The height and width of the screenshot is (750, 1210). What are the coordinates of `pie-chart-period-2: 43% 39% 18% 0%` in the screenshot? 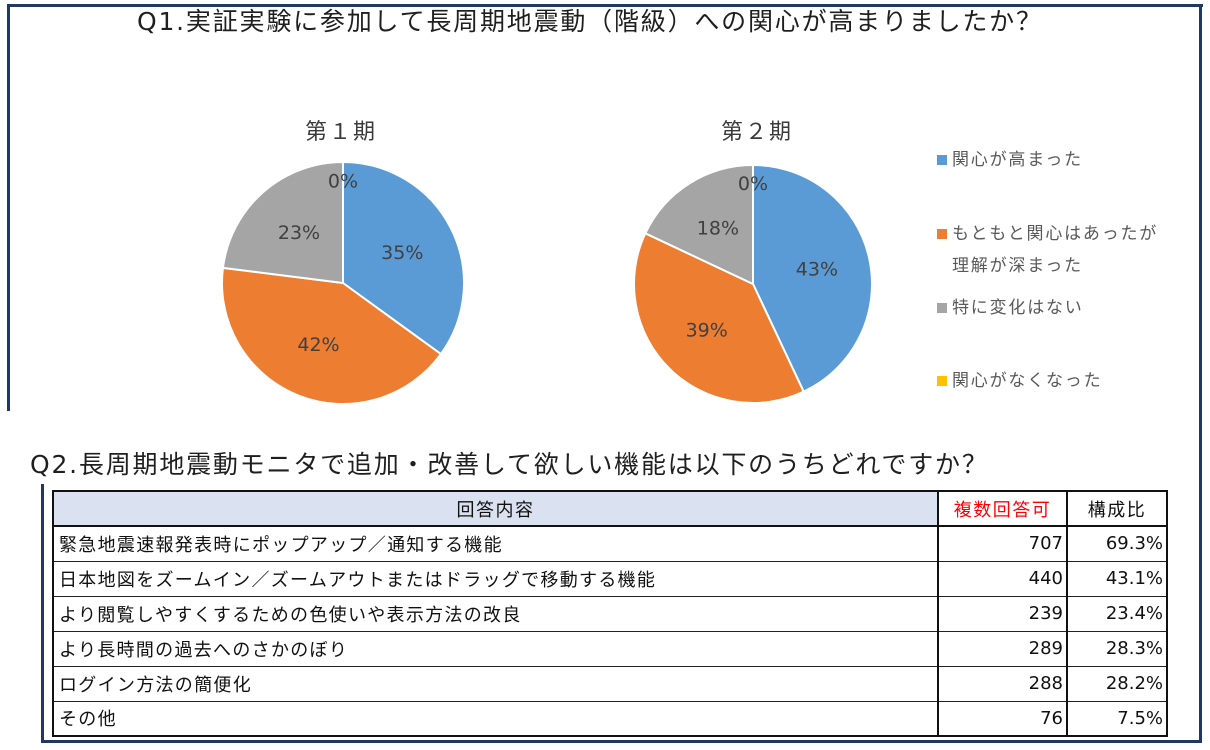 It's located at (753, 284).